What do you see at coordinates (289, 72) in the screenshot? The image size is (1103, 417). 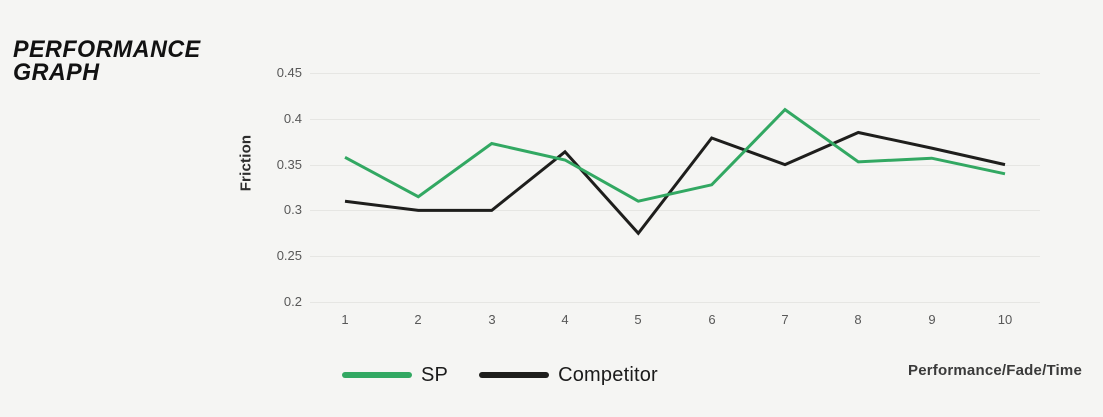 I see `y-tick-label: 0.45` at bounding box center [289, 72].